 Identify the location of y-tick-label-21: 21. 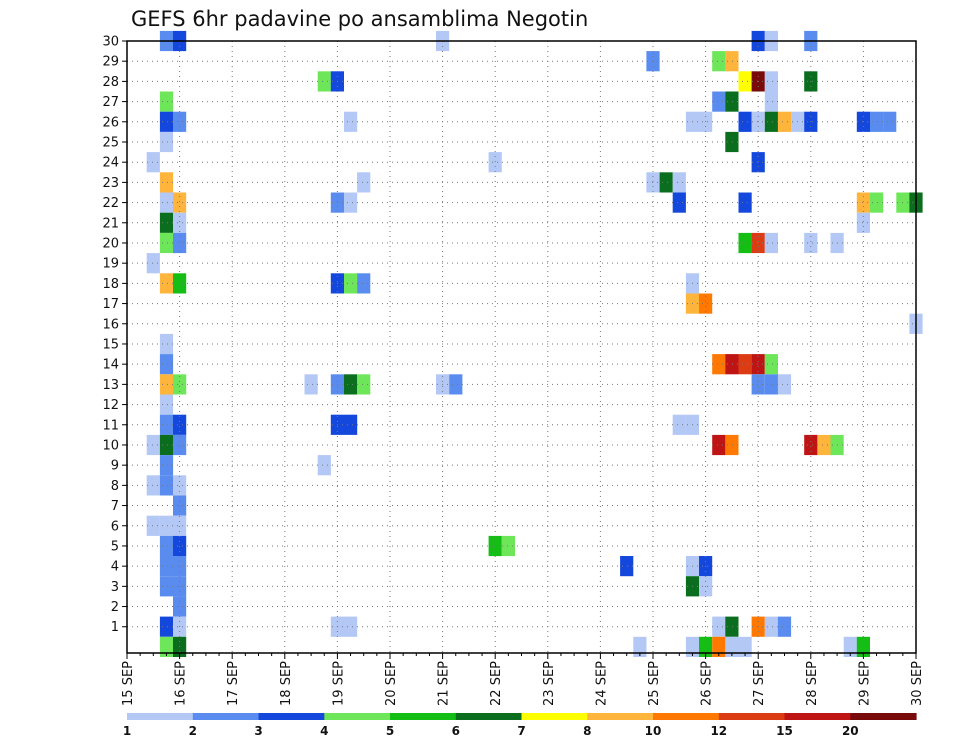
(110, 223).